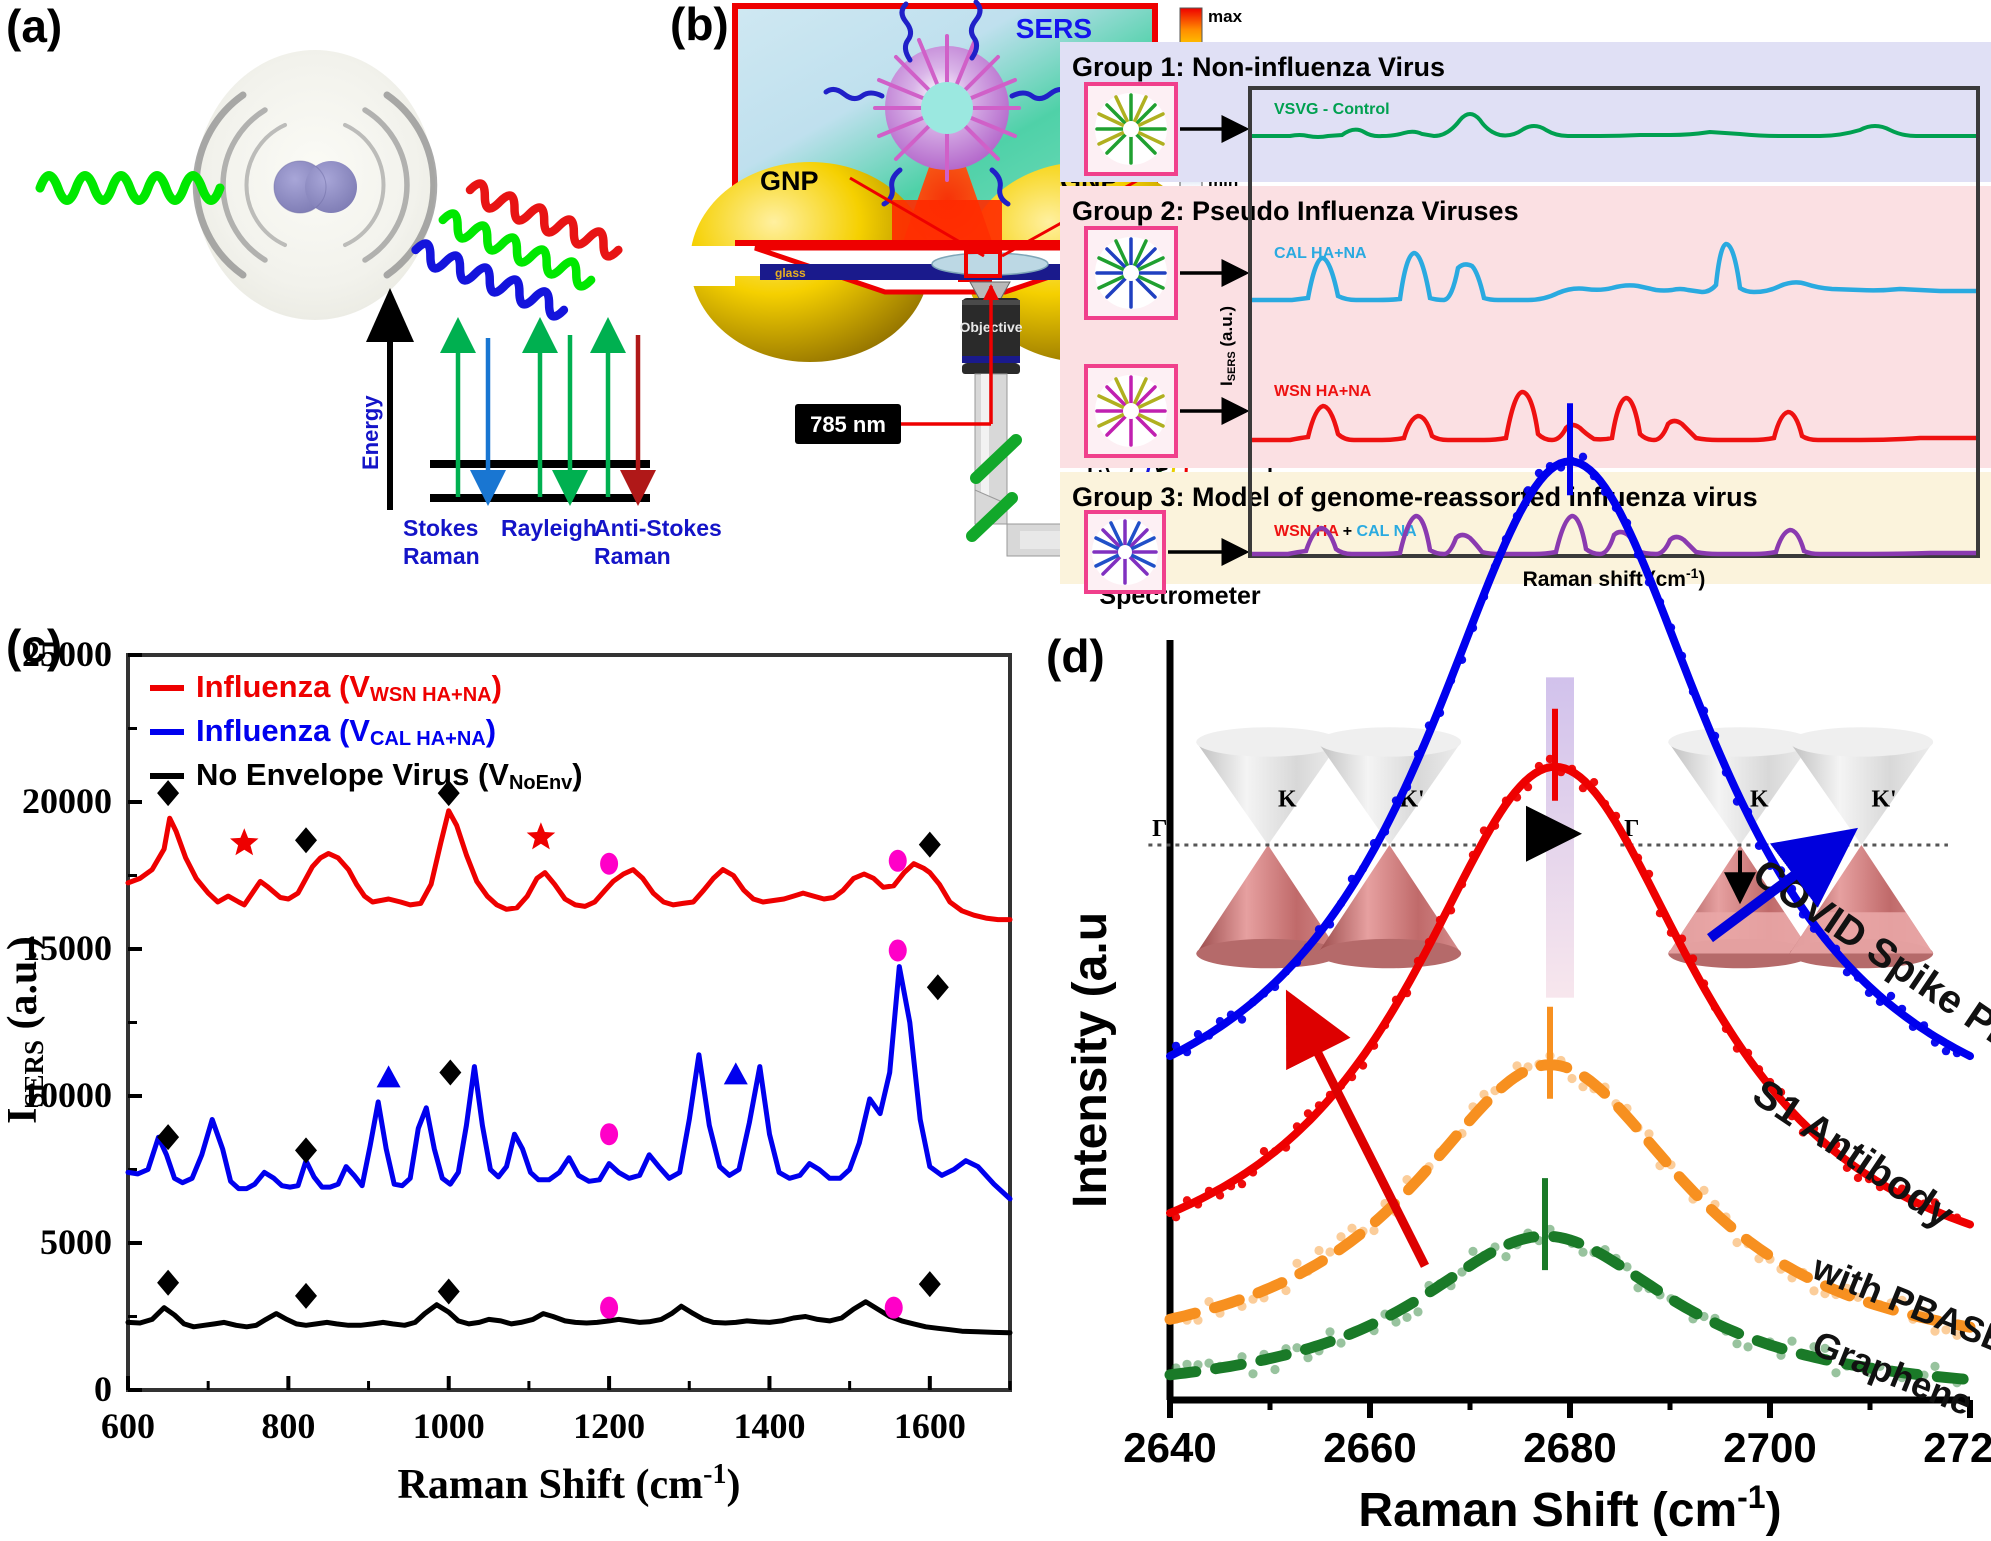 This screenshot has height=1541, width=1991. What do you see at coordinates (1225, 16) in the screenshot?
I see `em-field-max-label: max` at bounding box center [1225, 16].